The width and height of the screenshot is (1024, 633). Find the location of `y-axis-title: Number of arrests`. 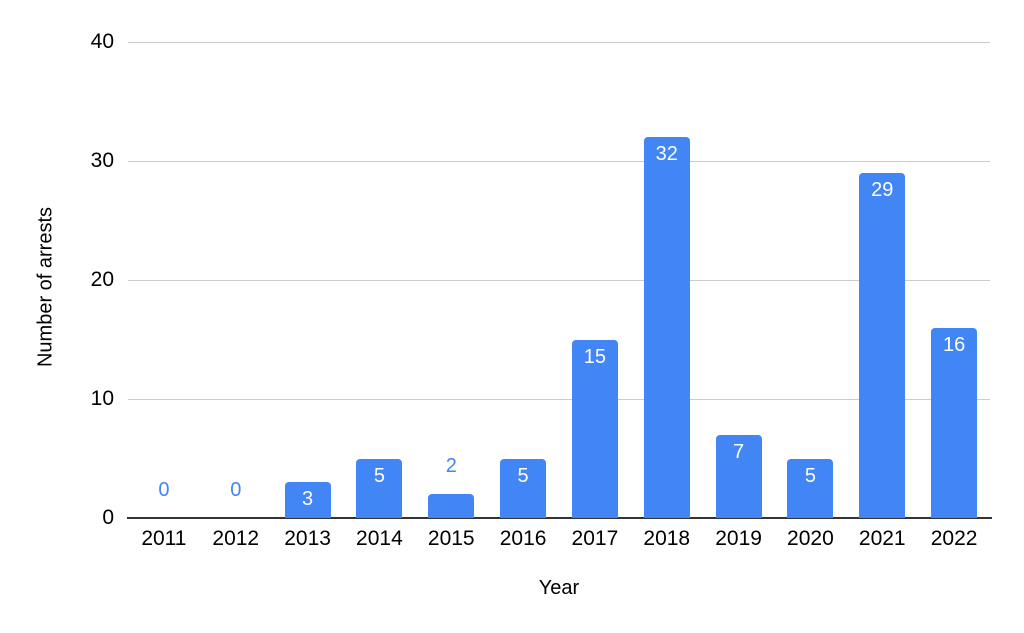

y-axis-title: Number of arrests is located at coordinates (45, 287).